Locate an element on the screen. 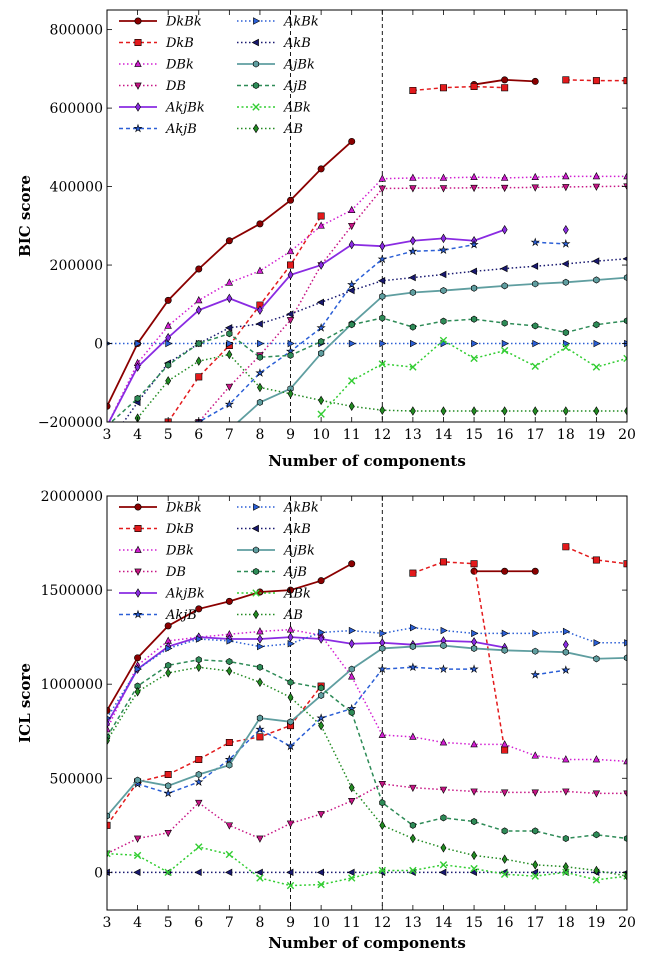 This screenshot has height=956, width=656. series-ak-bk is located at coordinates (367, 672).